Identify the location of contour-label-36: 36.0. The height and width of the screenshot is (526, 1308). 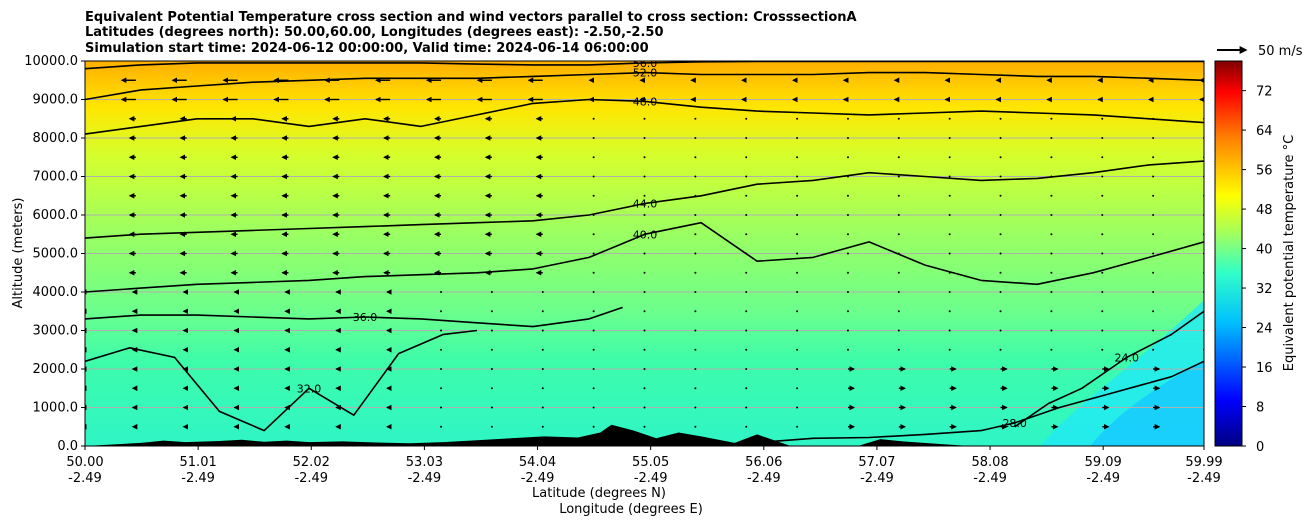
(365, 317).